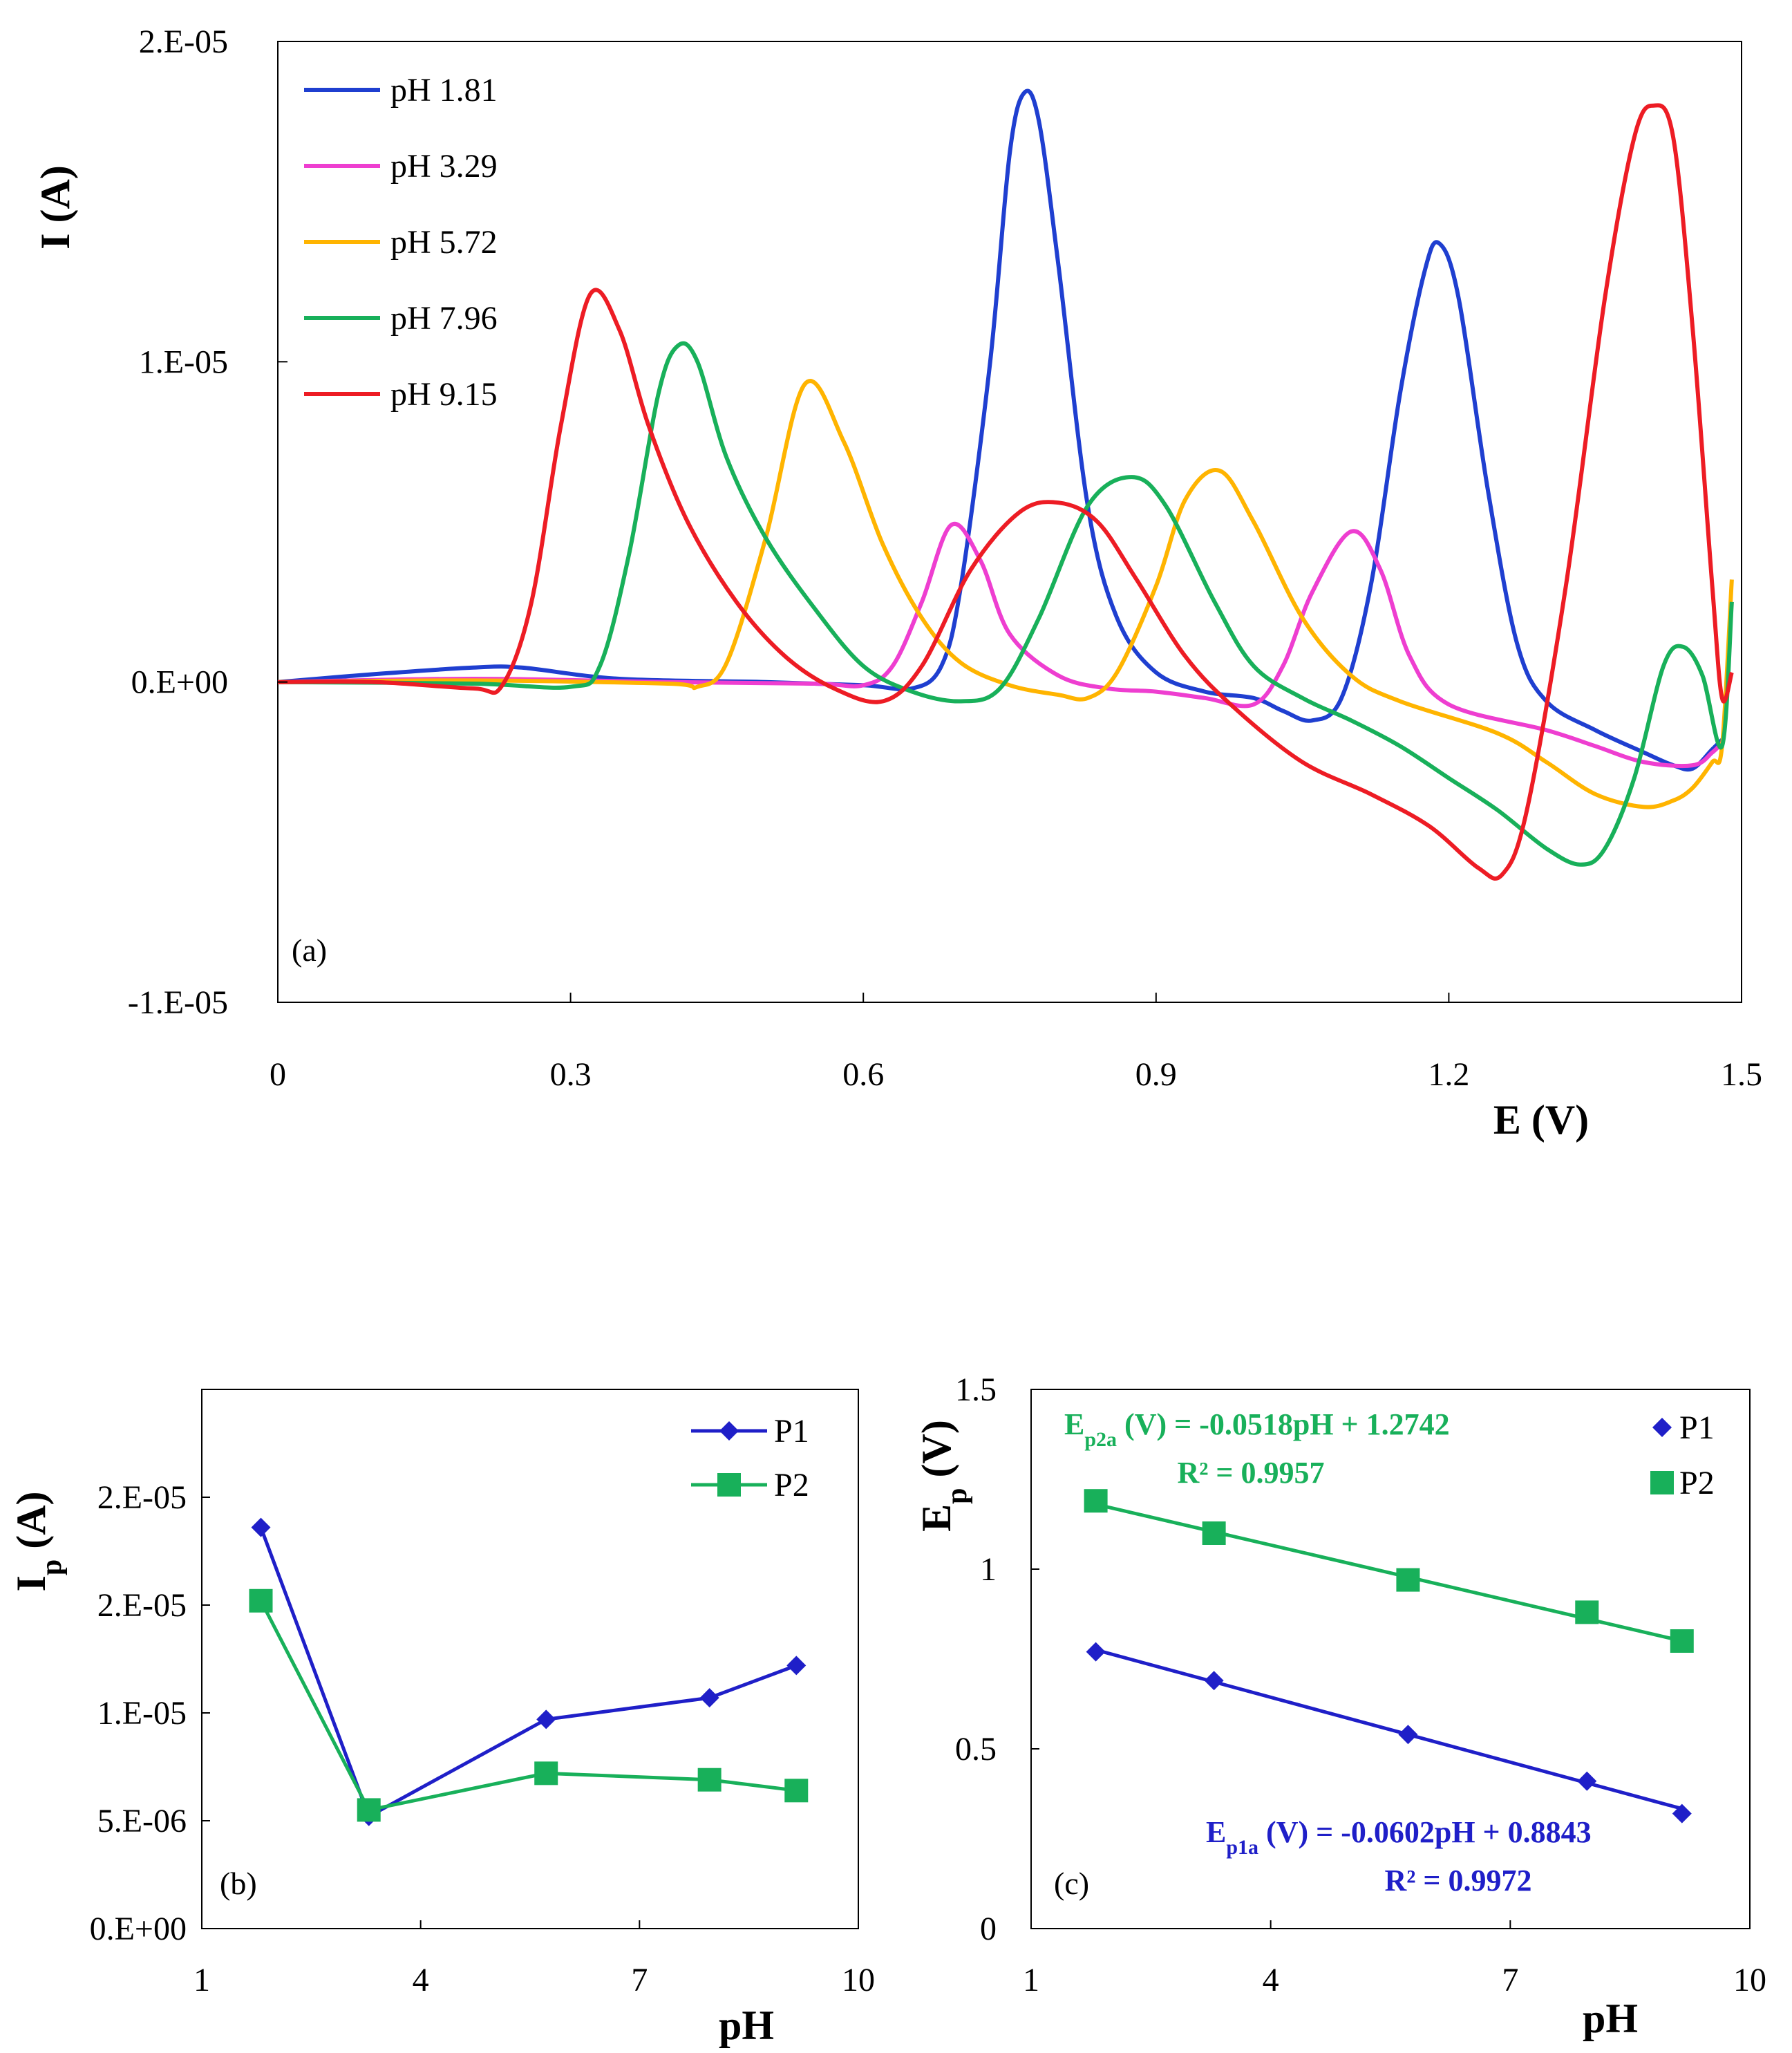  I want to click on panel-c-y-tick-label: 0, so click(989, 1929).